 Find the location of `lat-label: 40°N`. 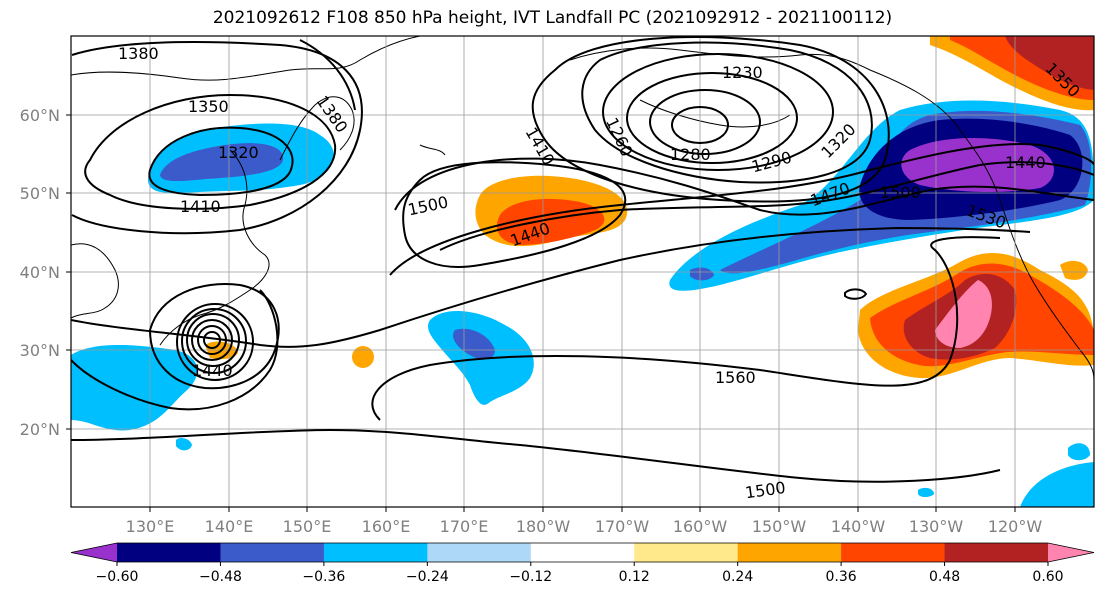

lat-label: 40°N is located at coordinates (40, 272).